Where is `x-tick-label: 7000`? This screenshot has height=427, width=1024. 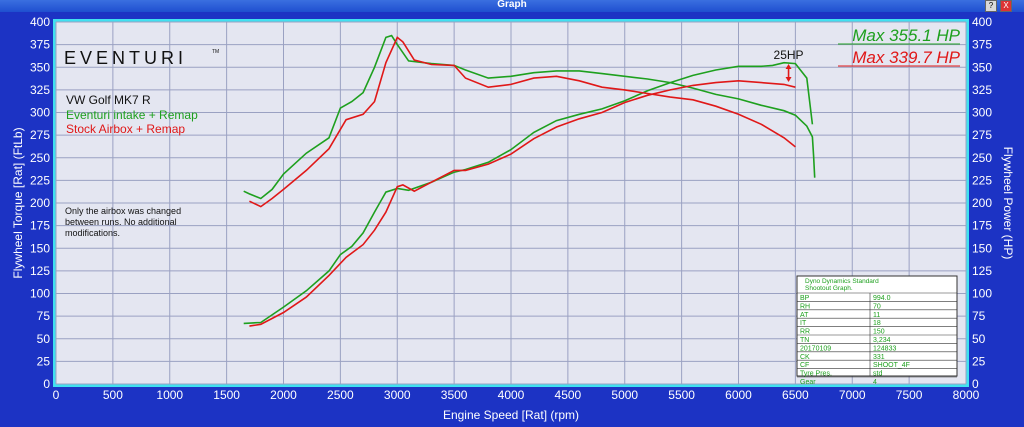 x-tick-label: 7000 is located at coordinates (852, 395).